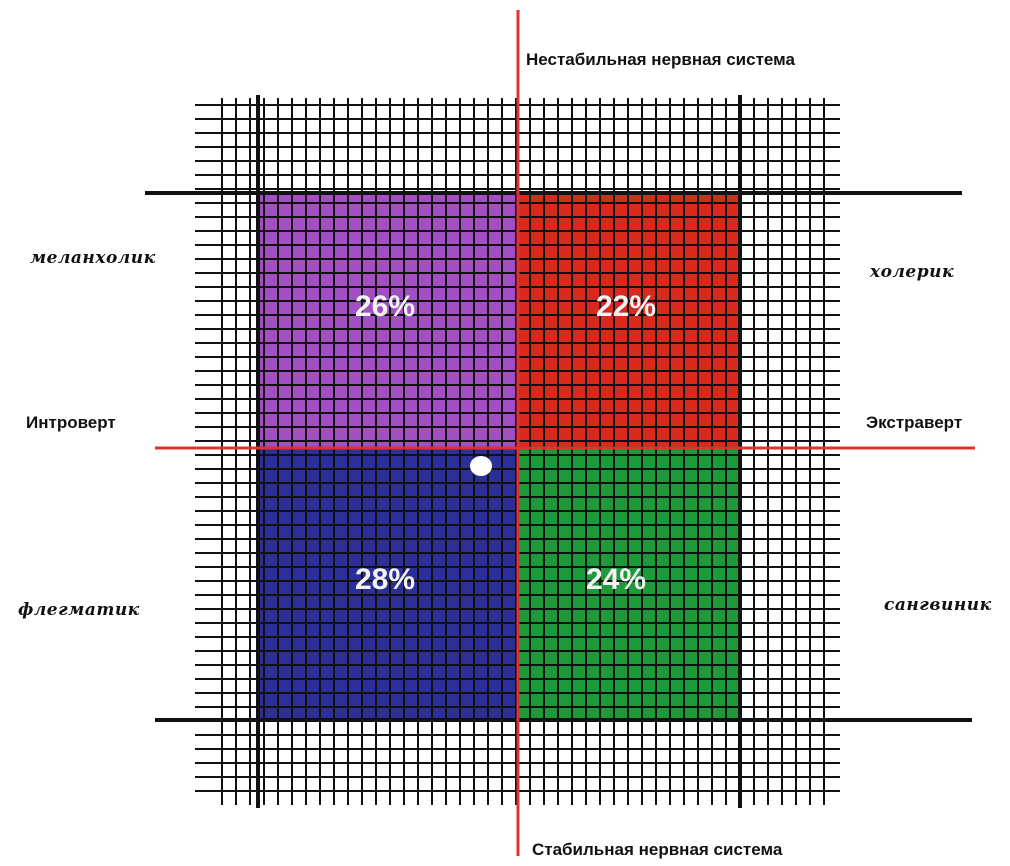  What do you see at coordinates (385, 579) in the screenshot?
I see `percent-phlegmatic: 28%` at bounding box center [385, 579].